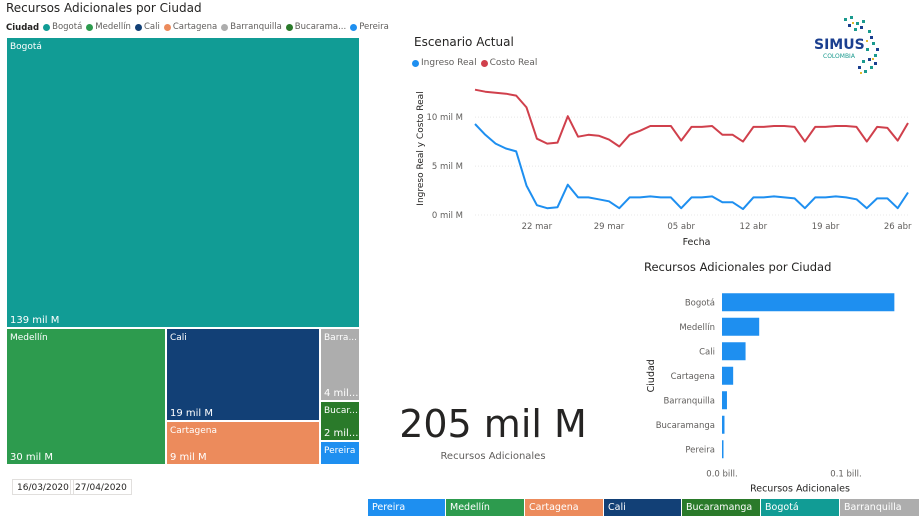  I want to click on kpi-value: 205 mil M, so click(493, 424).